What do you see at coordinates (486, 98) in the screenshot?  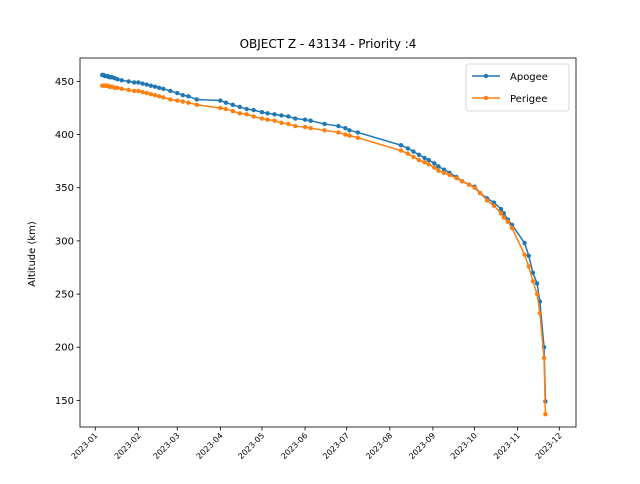 I see `legend-swatch-marker` at bounding box center [486, 98].